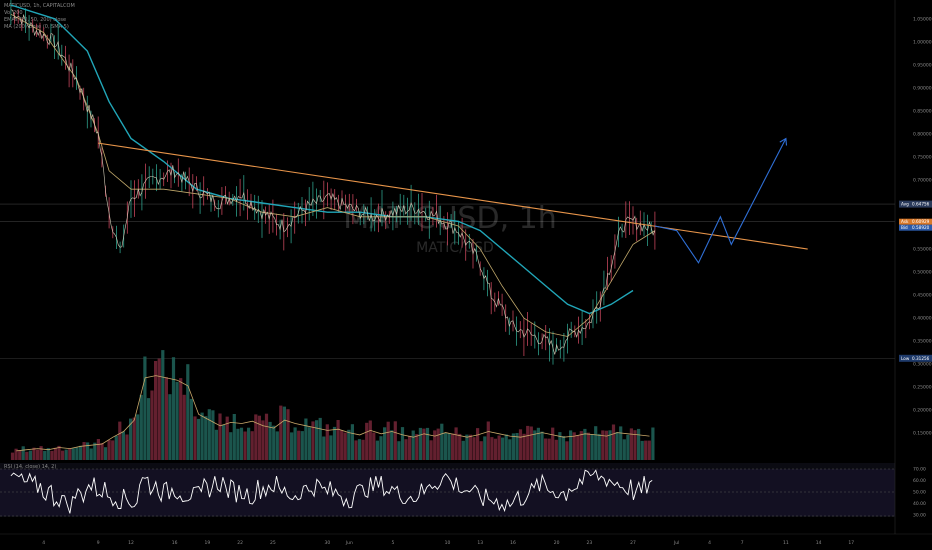  I want to click on time-tick-label: 9, so click(98, 543).